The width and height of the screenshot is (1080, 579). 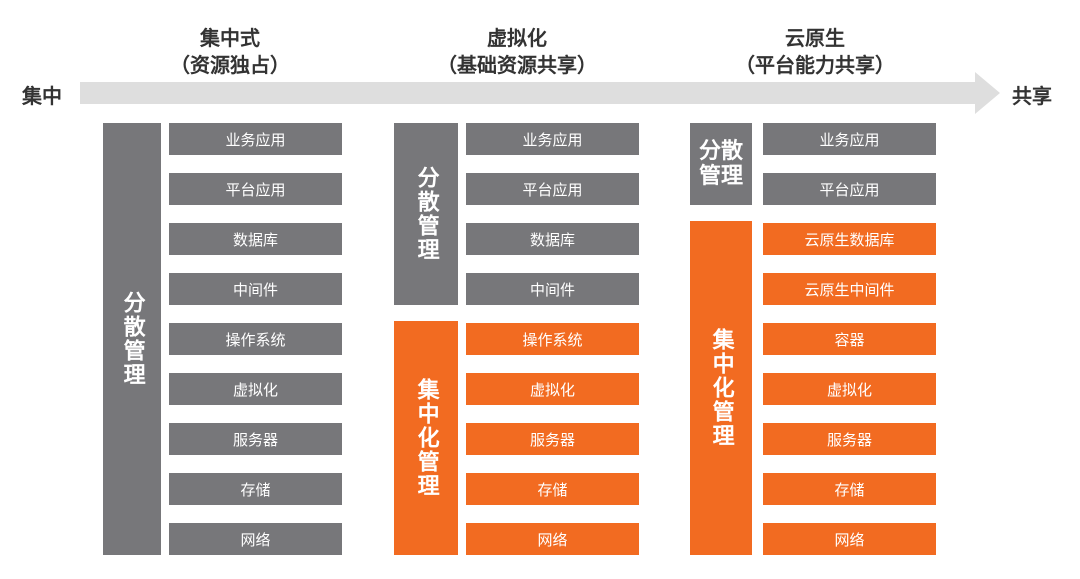 What do you see at coordinates (540, 93) in the screenshot?
I see `arrow-shape` at bounding box center [540, 93].